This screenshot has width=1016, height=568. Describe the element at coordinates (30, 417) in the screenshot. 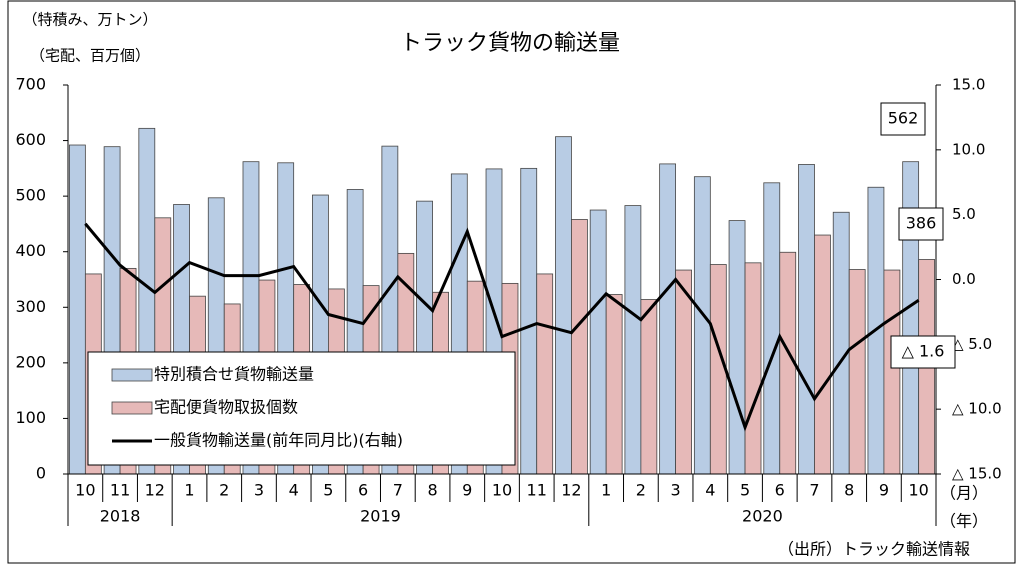

I see `y-tick-label: 100` at that location.